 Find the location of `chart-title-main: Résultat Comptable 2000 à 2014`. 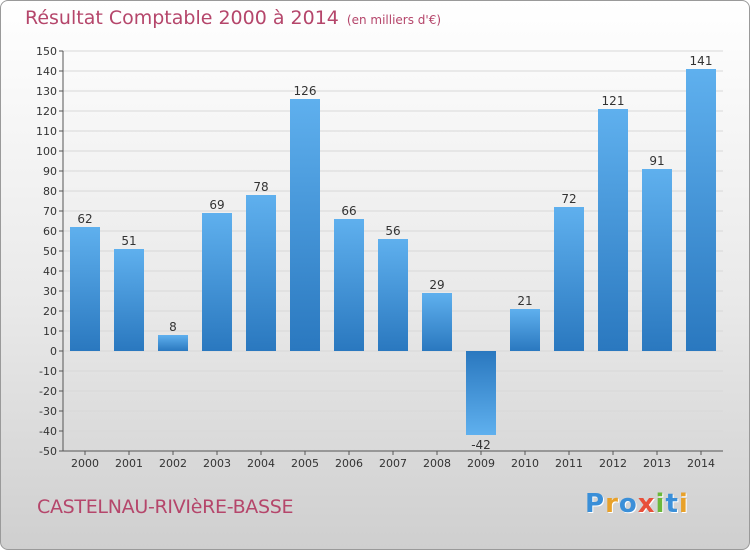

chart-title-main: Résultat Comptable 2000 à 2014 is located at coordinates (182, 18).